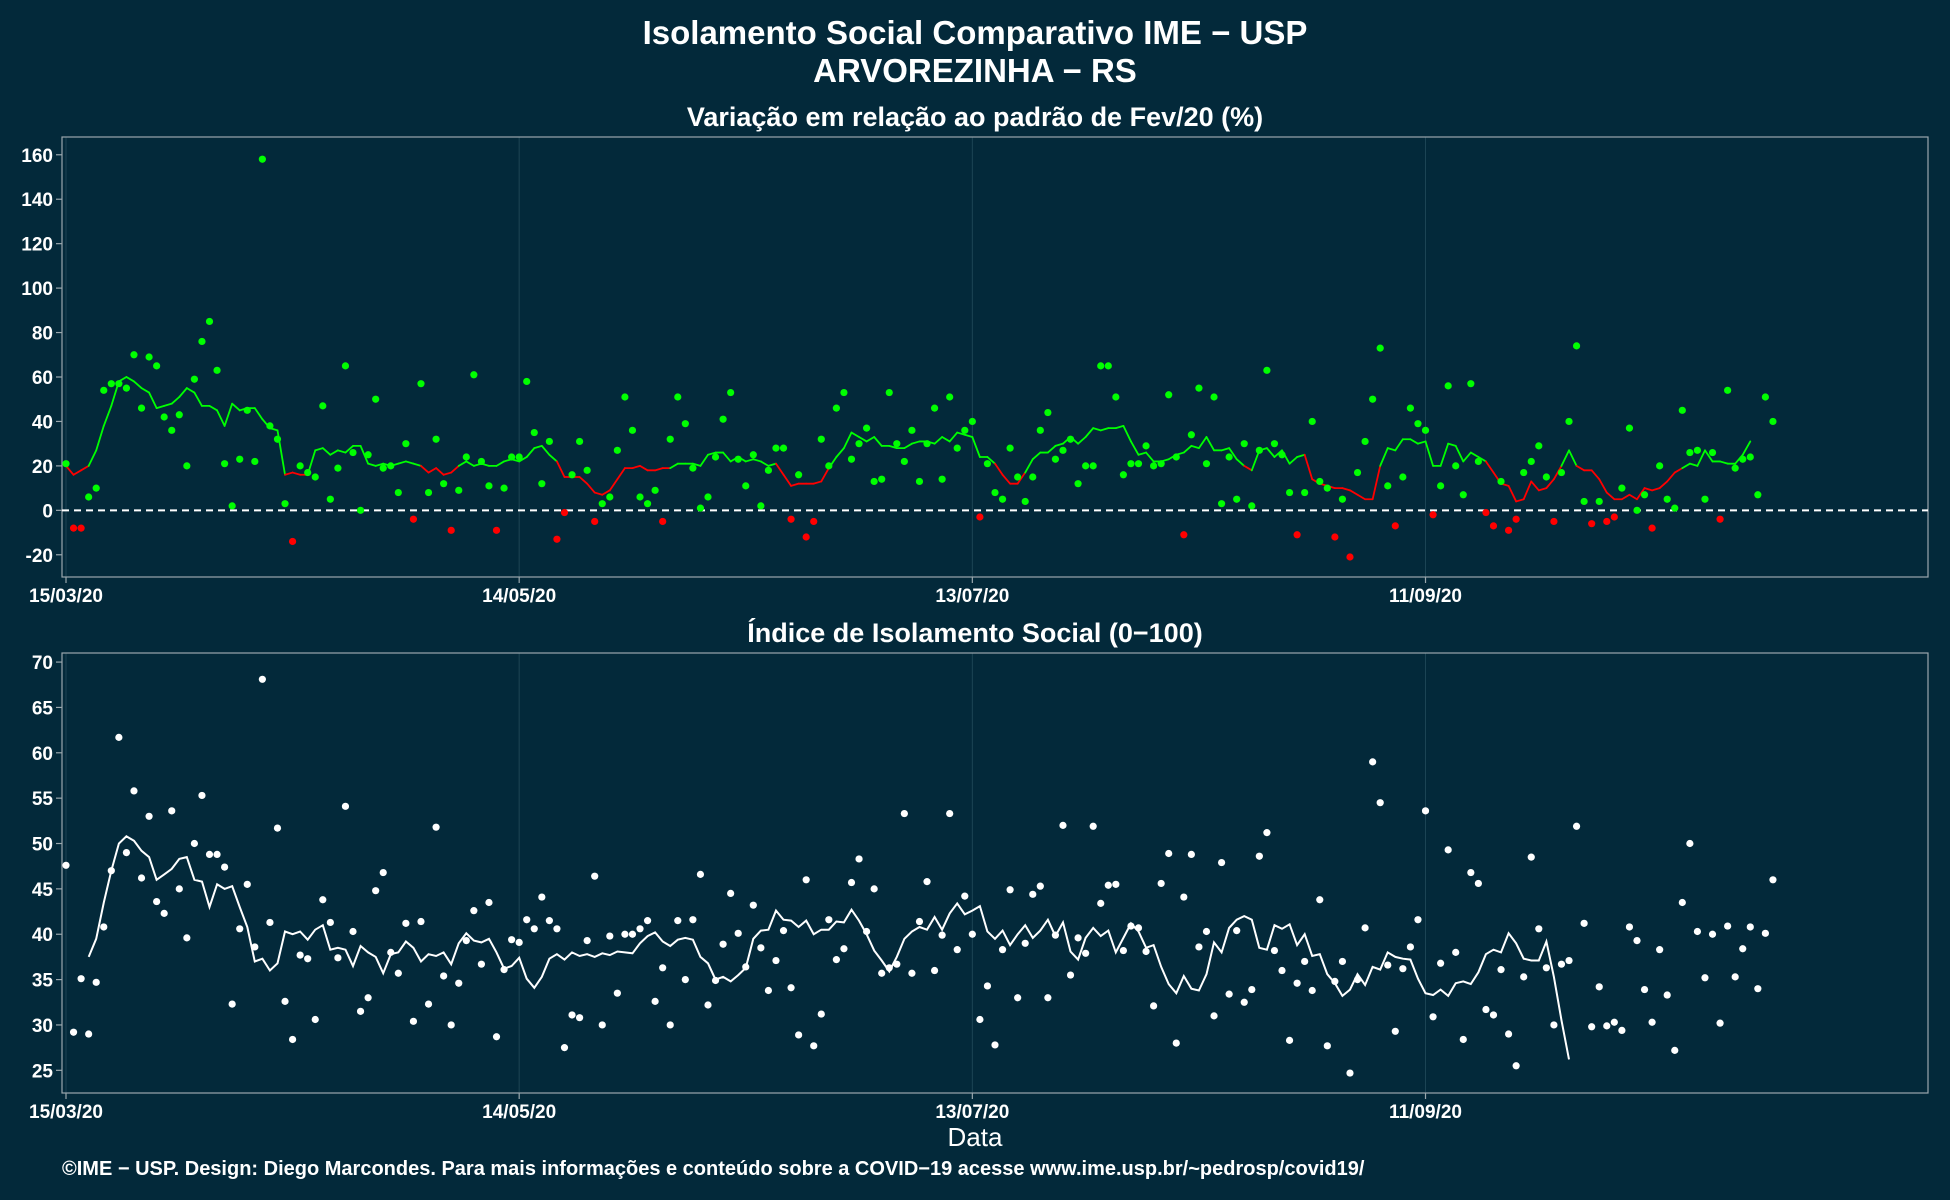  What do you see at coordinates (42, 378) in the screenshot?
I see `y-tick-label: 60` at bounding box center [42, 378].